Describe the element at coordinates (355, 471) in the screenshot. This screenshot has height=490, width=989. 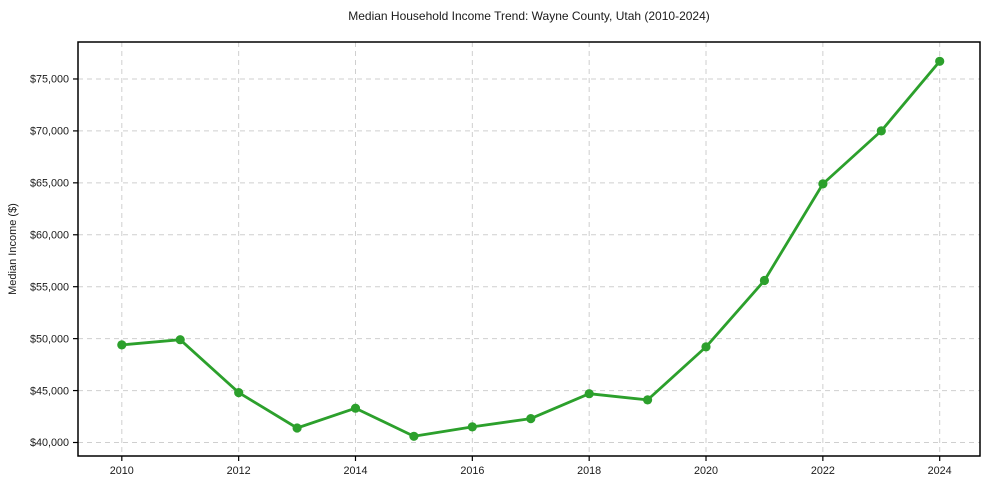
I see `x-tick-label: 2014` at that location.